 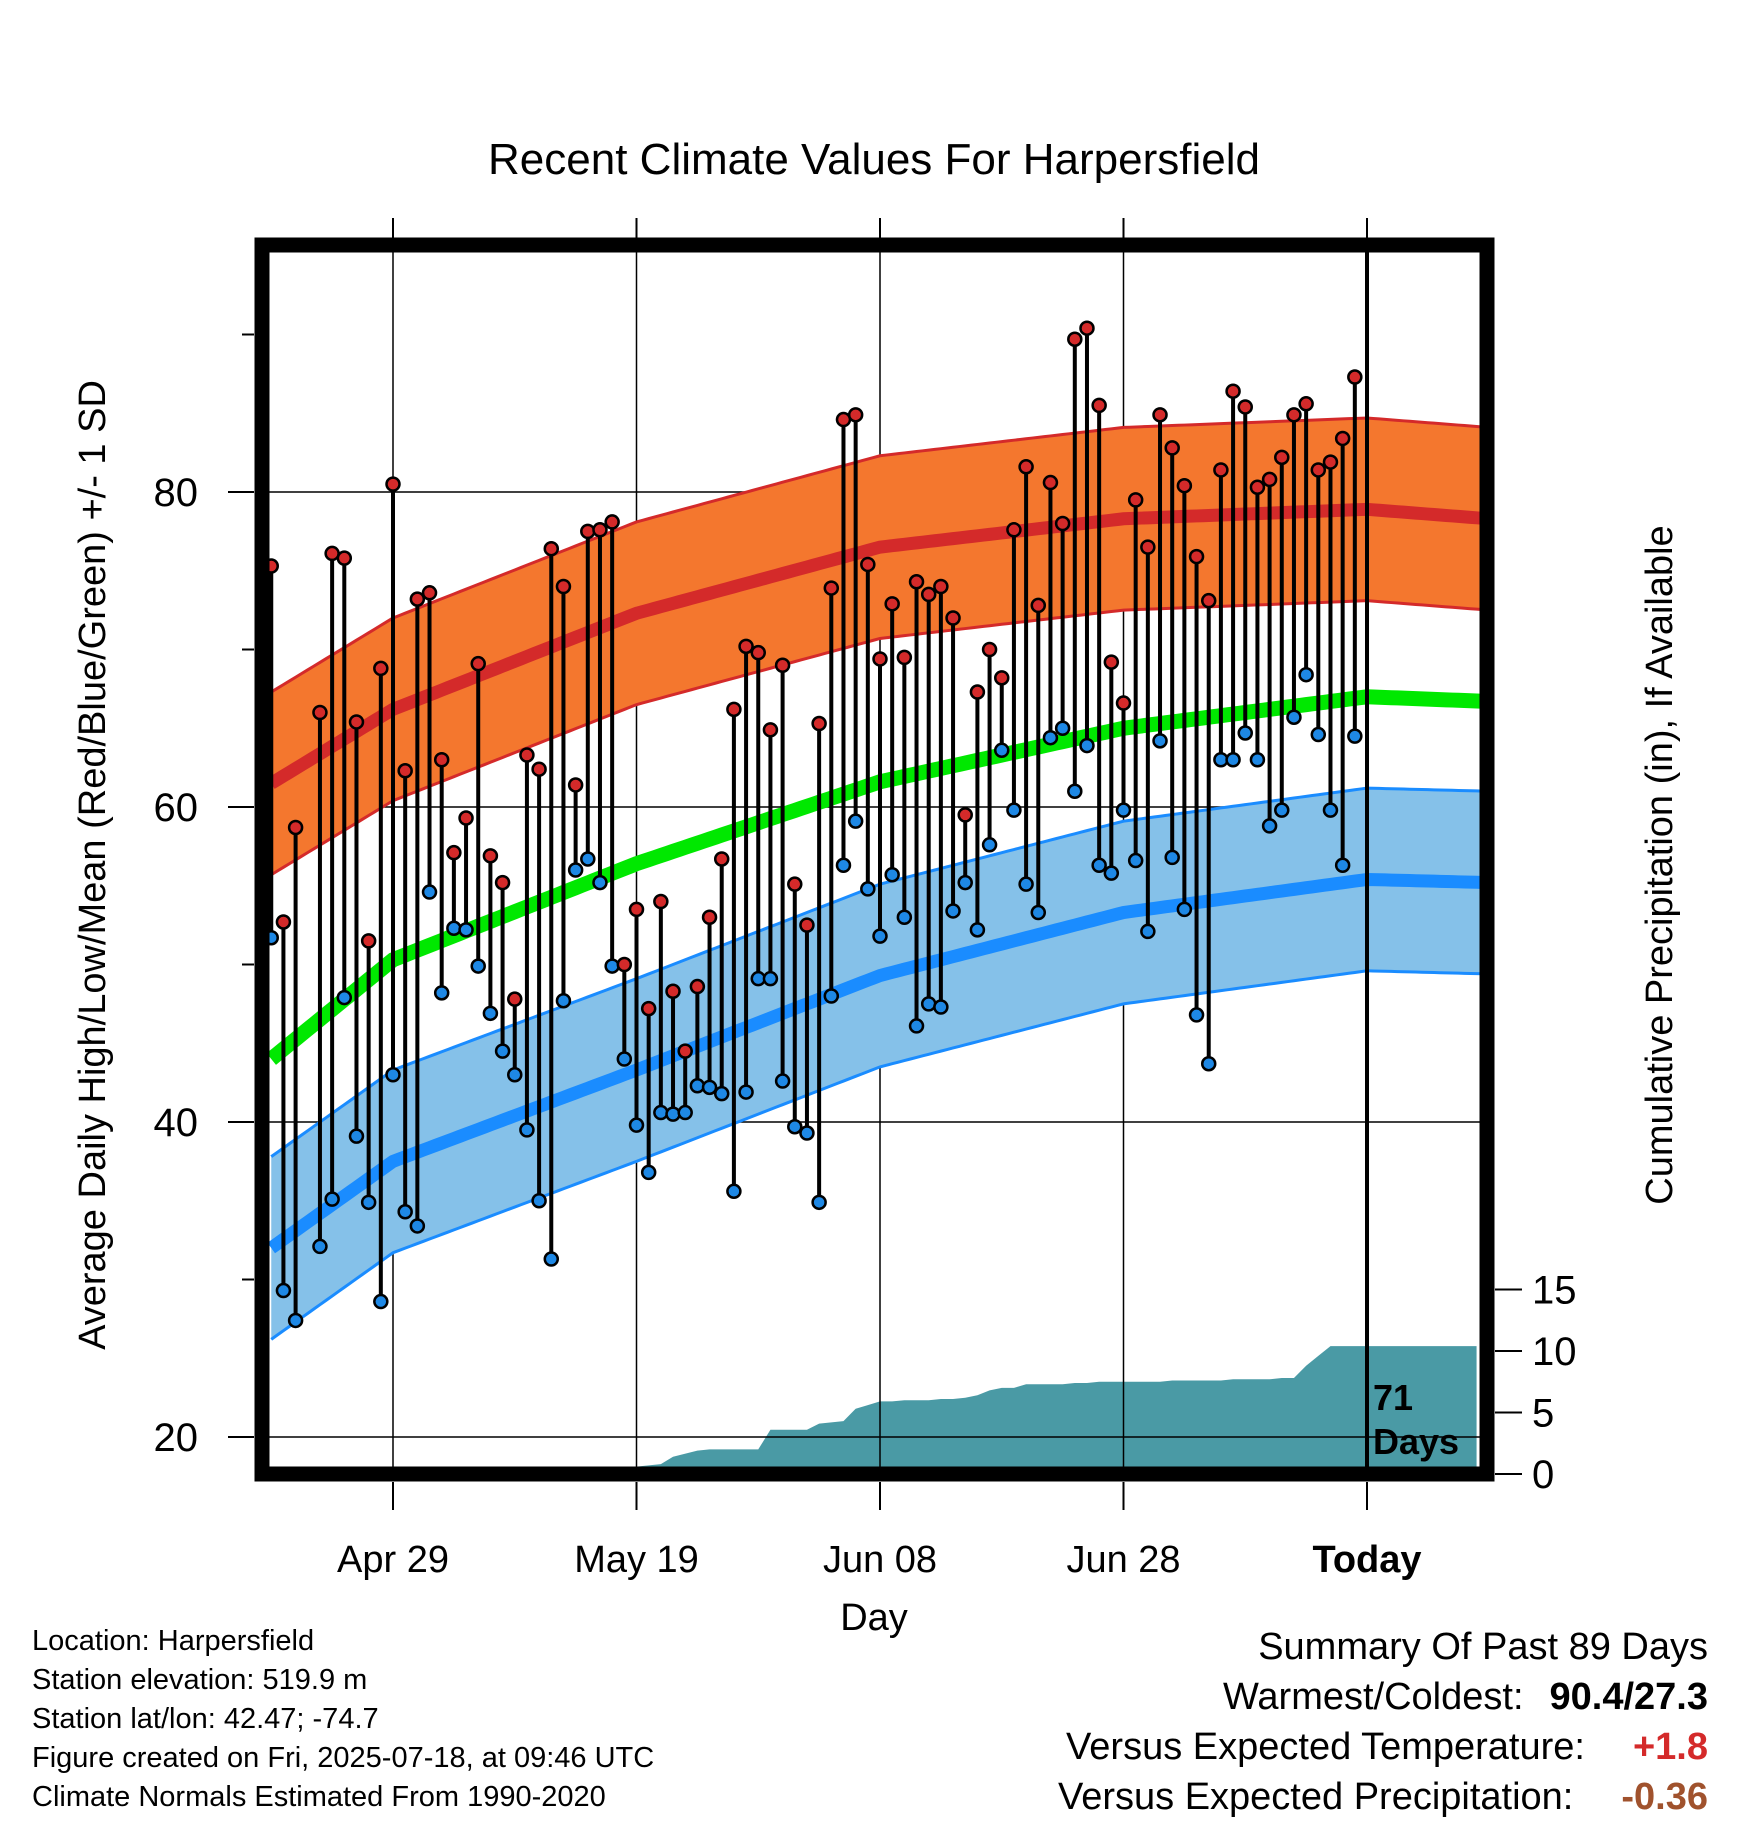 What do you see at coordinates (1383, 1697) in the screenshot?
I see `summary-warm-cold: Warmest/Coldest: 90.4/27.3` at bounding box center [1383, 1697].